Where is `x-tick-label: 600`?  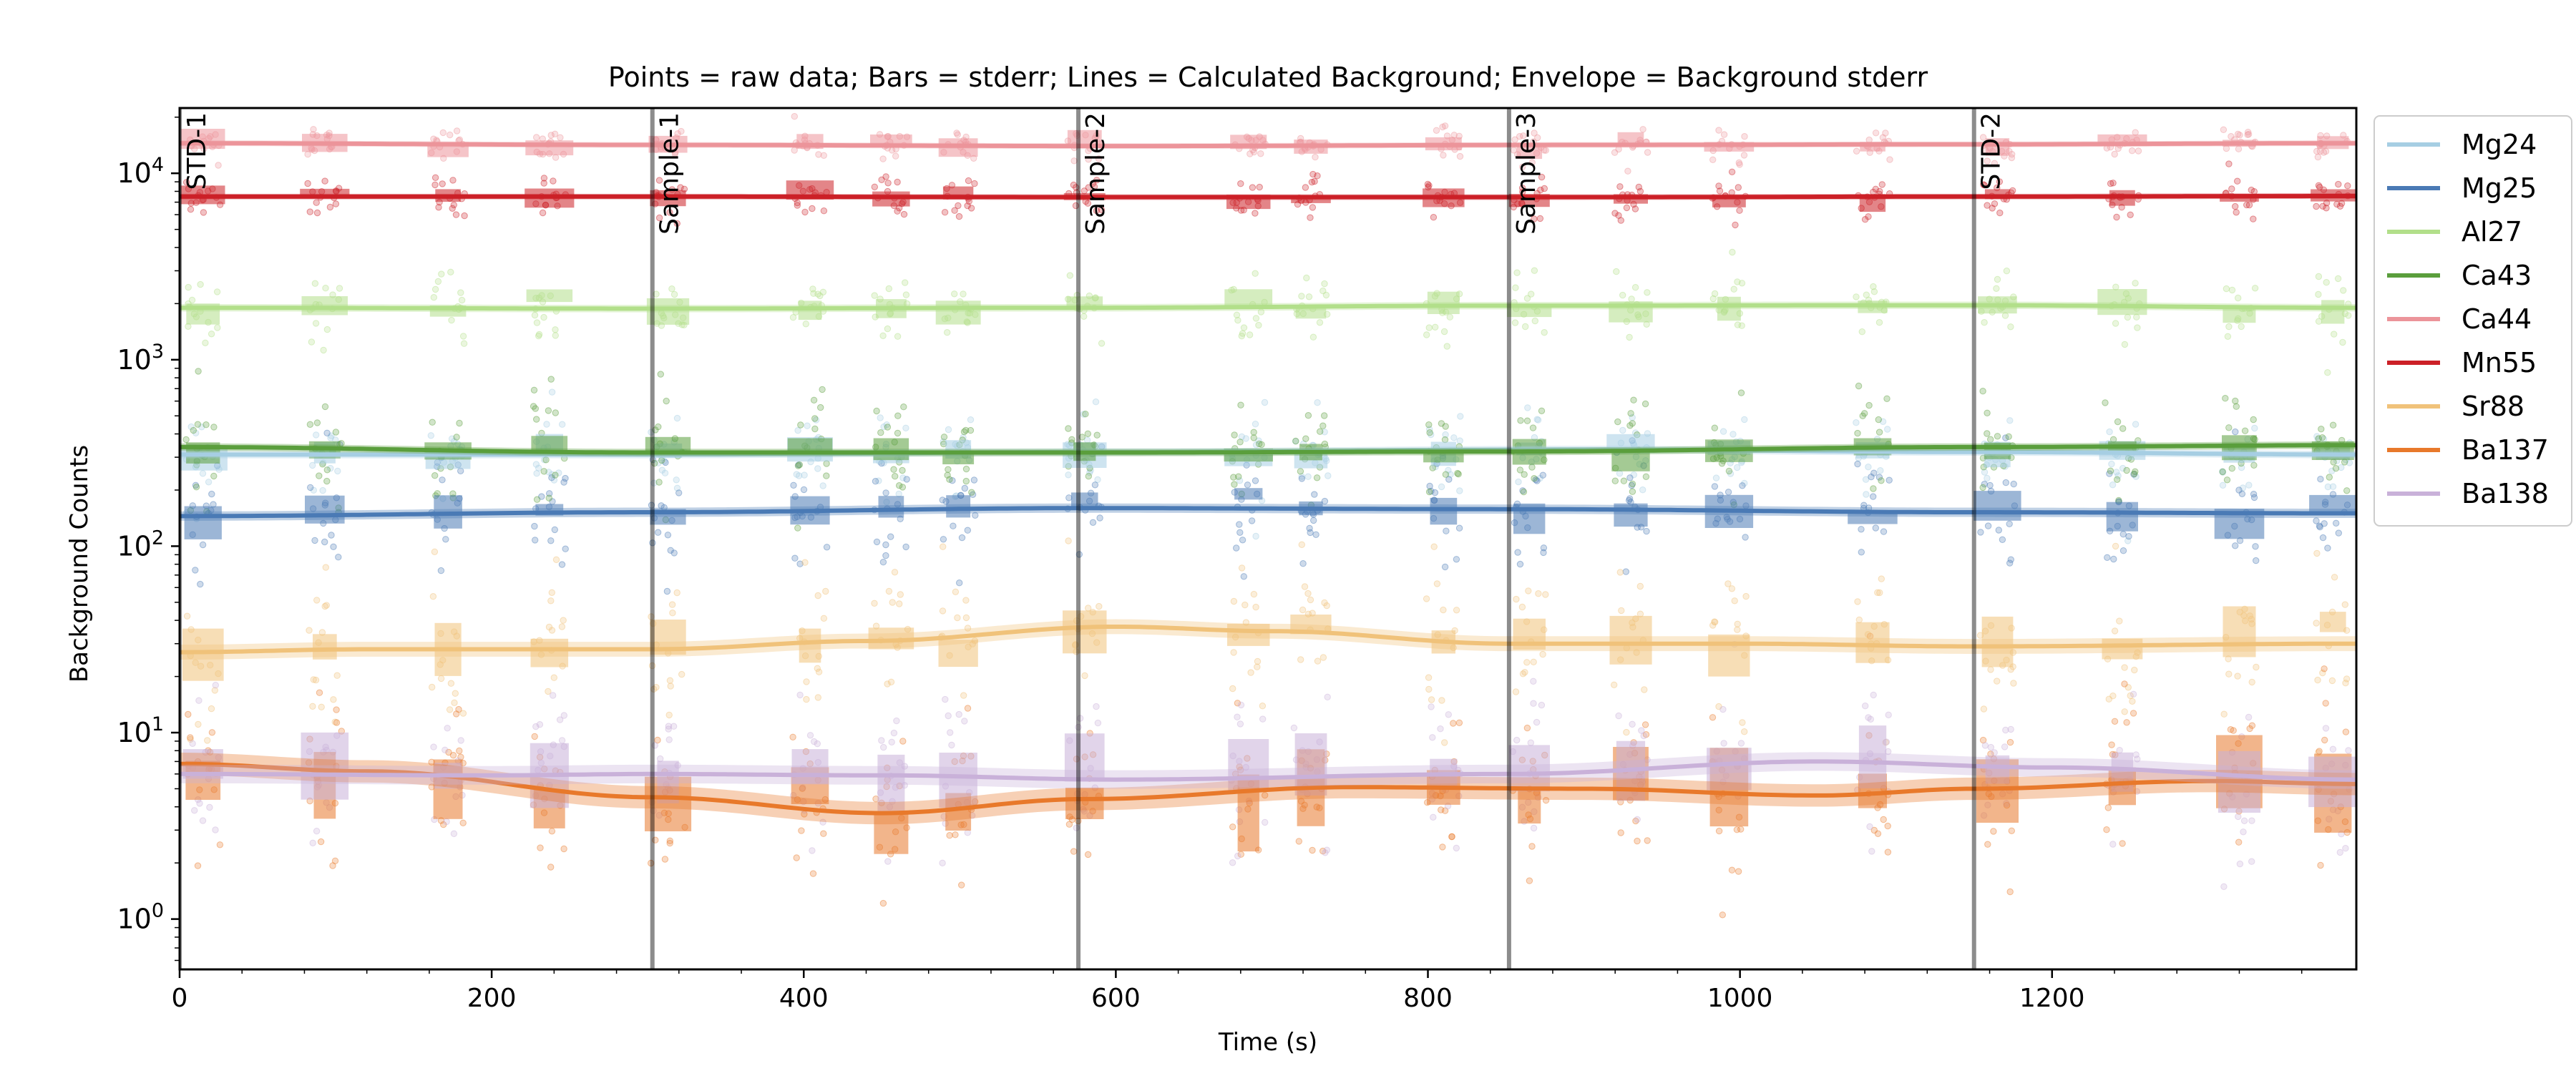 x-tick-label: 600 is located at coordinates (1116, 999).